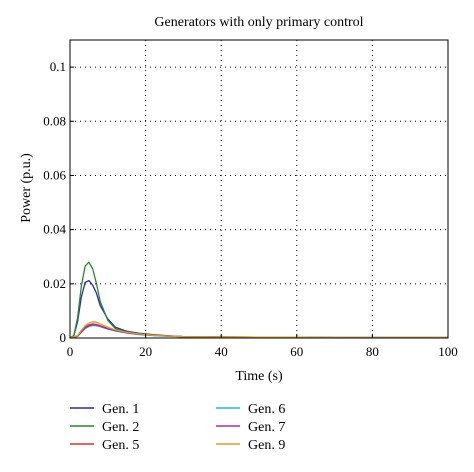 This screenshot has width=474, height=472. I want to click on x-tick-label: 60, so click(296, 351).